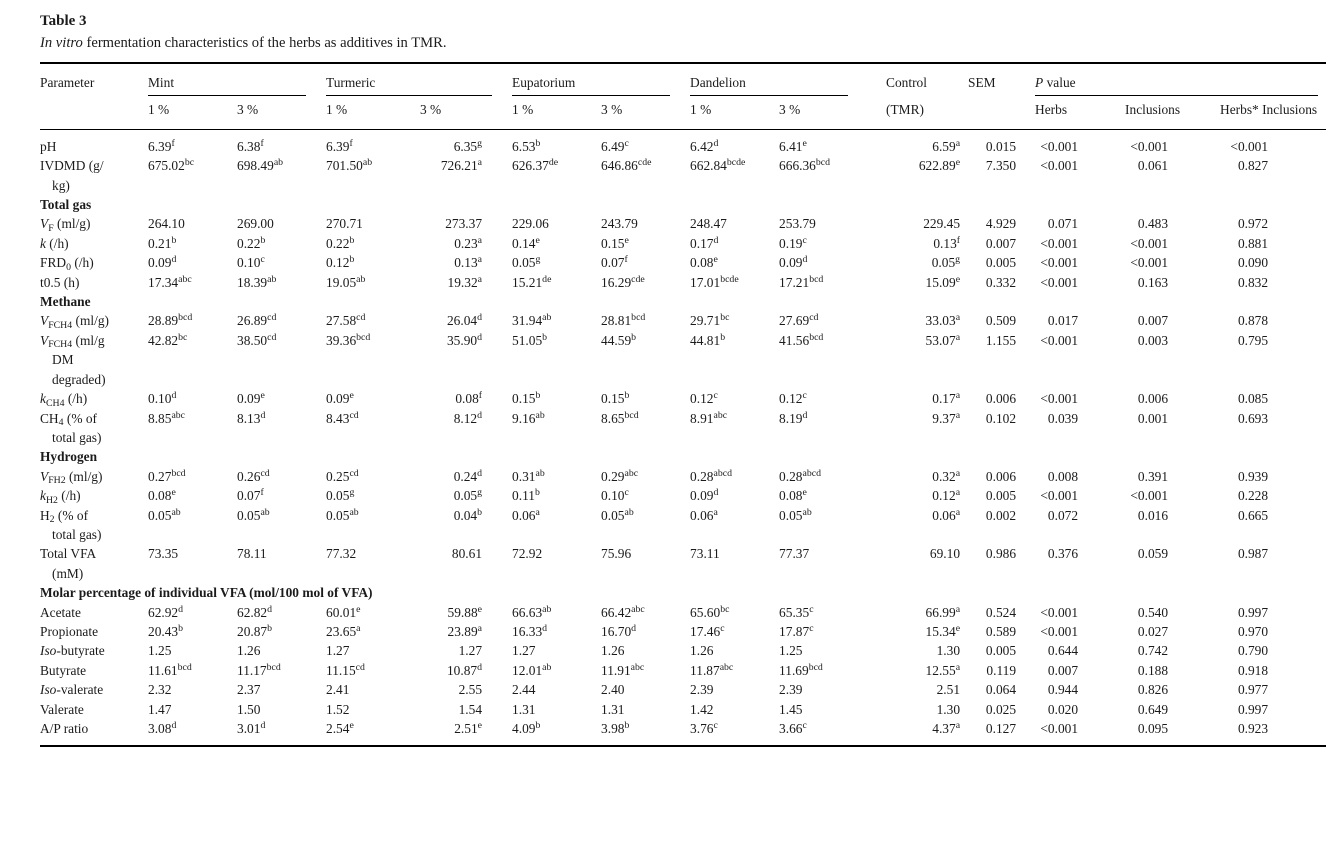 This screenshot has height=844, width=1336. What do you see at coordinates (468, 417) in the screenshot?
I see `table-cell: 8.12d` at bounding box center [468, 417].